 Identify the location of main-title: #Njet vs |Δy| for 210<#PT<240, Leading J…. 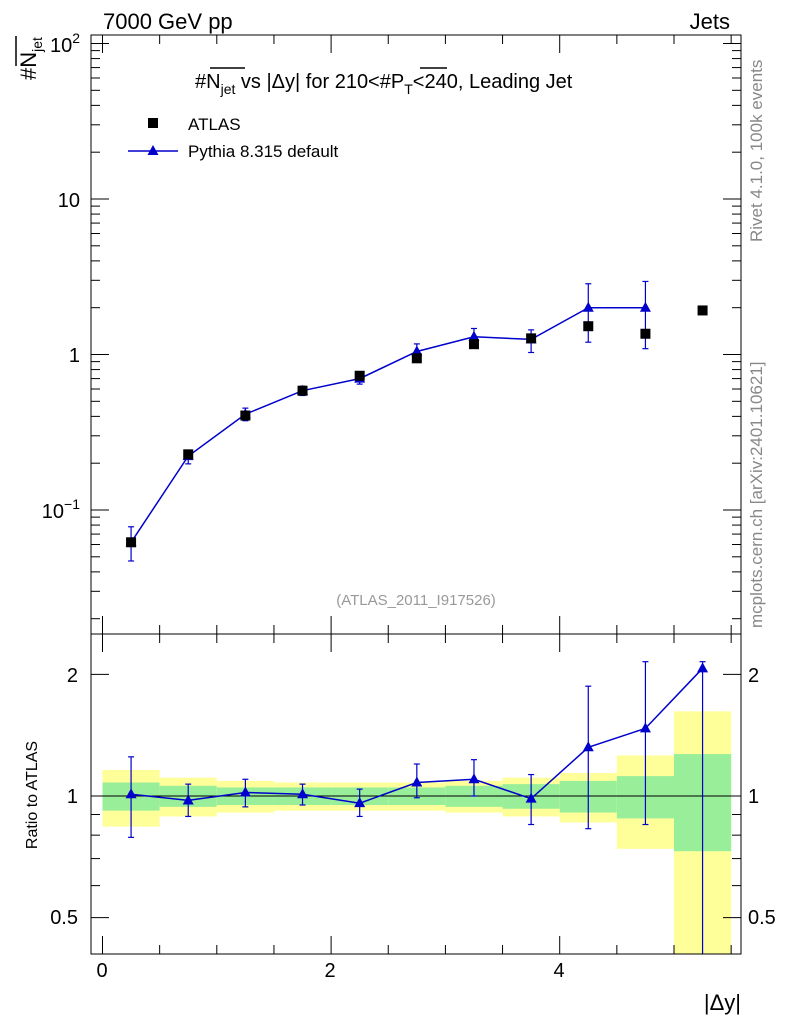
(384, 82).